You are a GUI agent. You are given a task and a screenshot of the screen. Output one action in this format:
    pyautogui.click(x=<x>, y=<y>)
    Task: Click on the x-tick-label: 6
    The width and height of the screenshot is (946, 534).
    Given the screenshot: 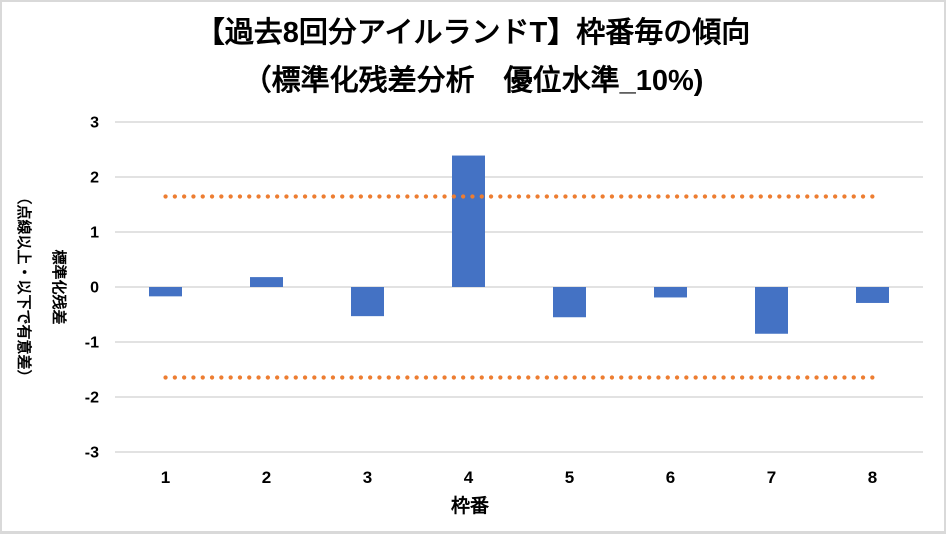 What is the action you would take?
    pyautogui.click(x=670, y=477)
    